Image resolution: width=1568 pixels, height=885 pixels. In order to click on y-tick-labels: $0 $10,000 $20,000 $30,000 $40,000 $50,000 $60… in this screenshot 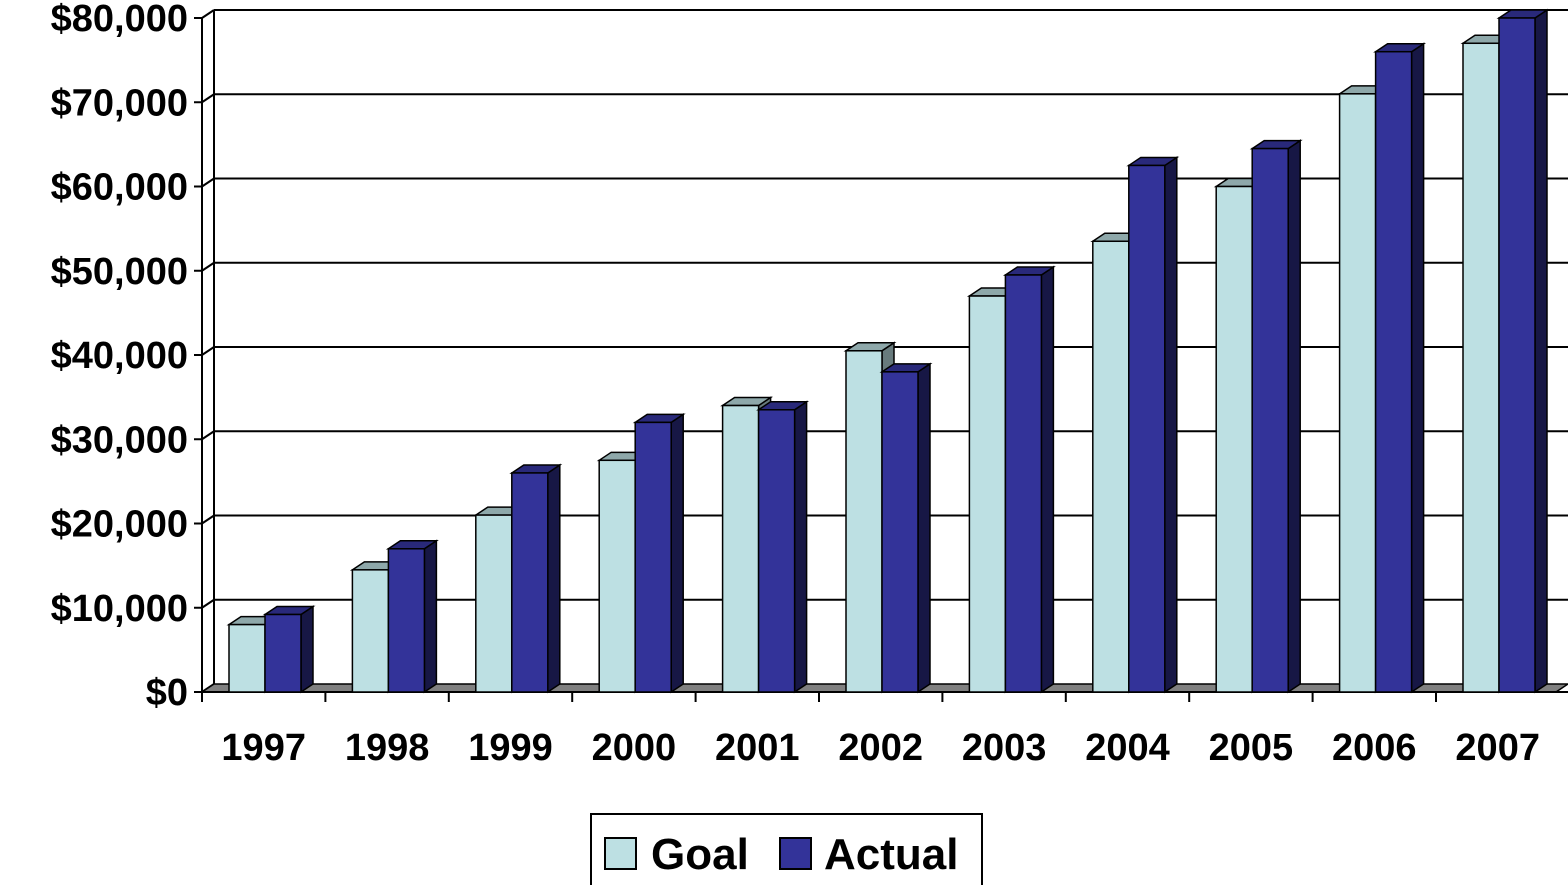, I will do `click(119, 357)`.